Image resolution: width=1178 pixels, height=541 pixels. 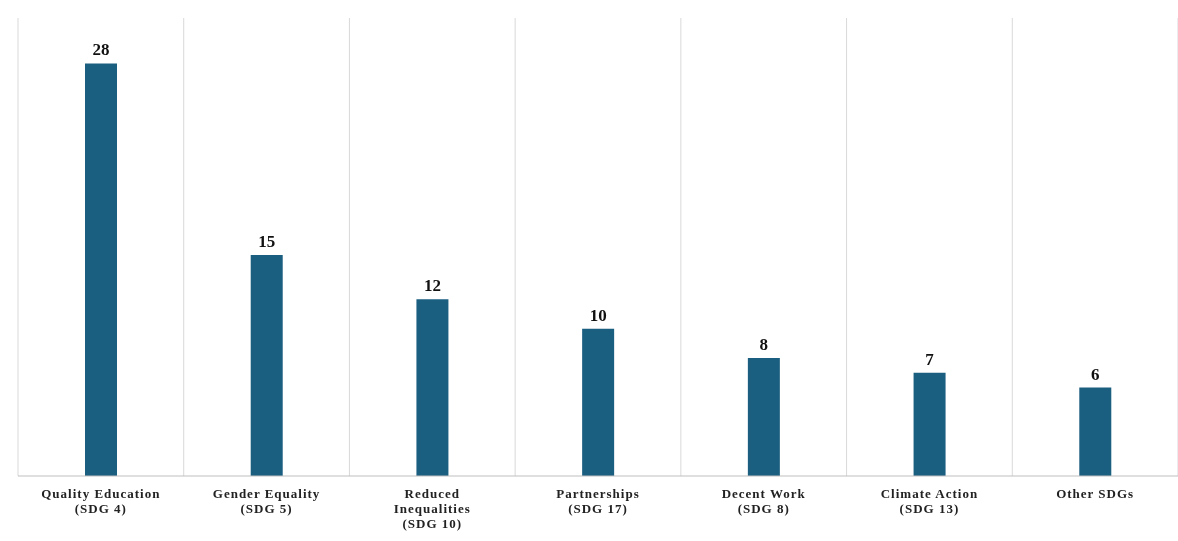 What do you see at coordinates (763, 501) in the screenshot?
I see `x-tick-label: Decent Work (SDG 8)` at bounding box center [763, 501].